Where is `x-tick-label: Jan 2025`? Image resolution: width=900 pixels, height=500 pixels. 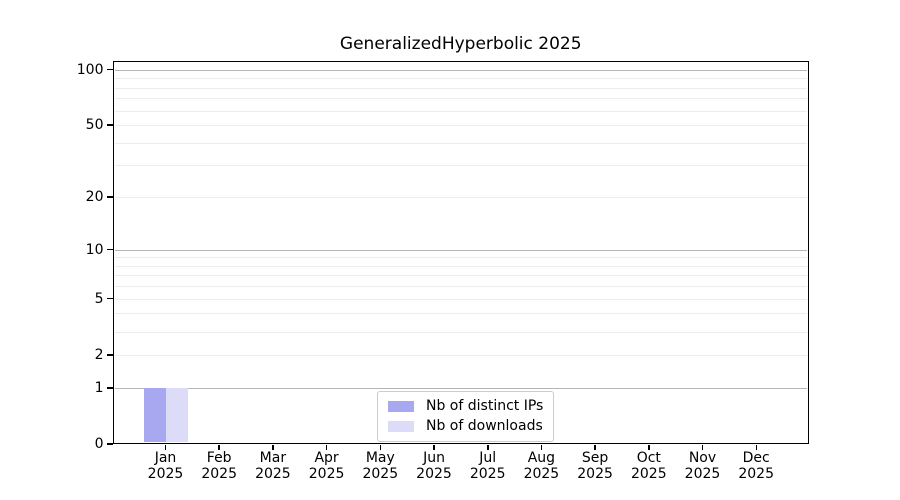
x-tick-label: Jan 2025 is located at coordinates (165, 466).